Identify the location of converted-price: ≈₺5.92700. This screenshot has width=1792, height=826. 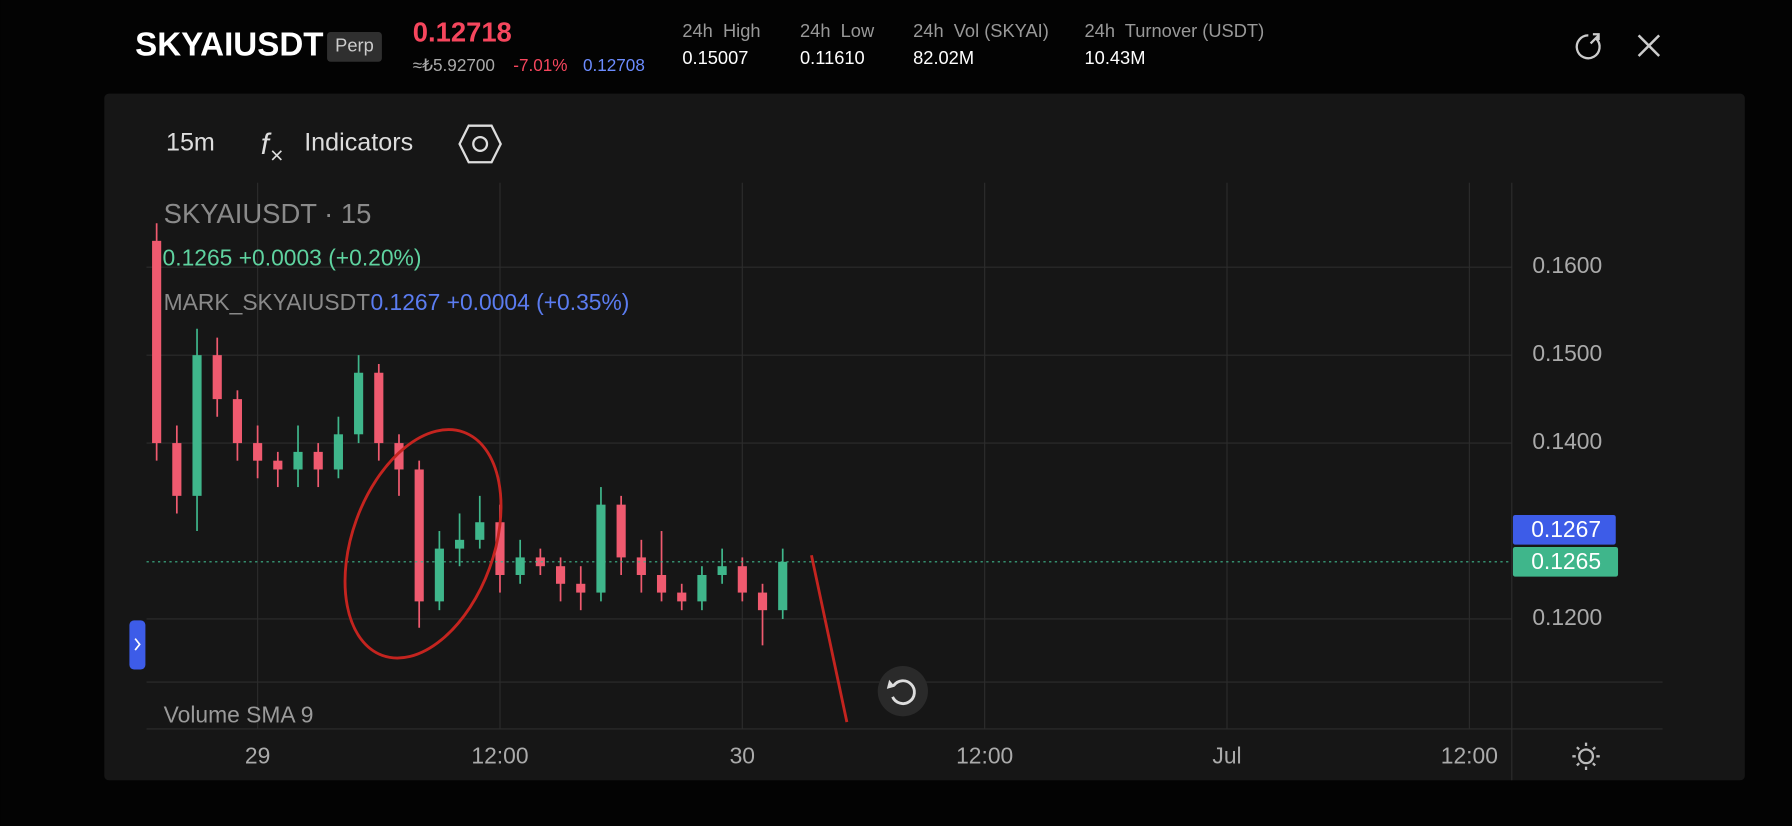
(454, 65).